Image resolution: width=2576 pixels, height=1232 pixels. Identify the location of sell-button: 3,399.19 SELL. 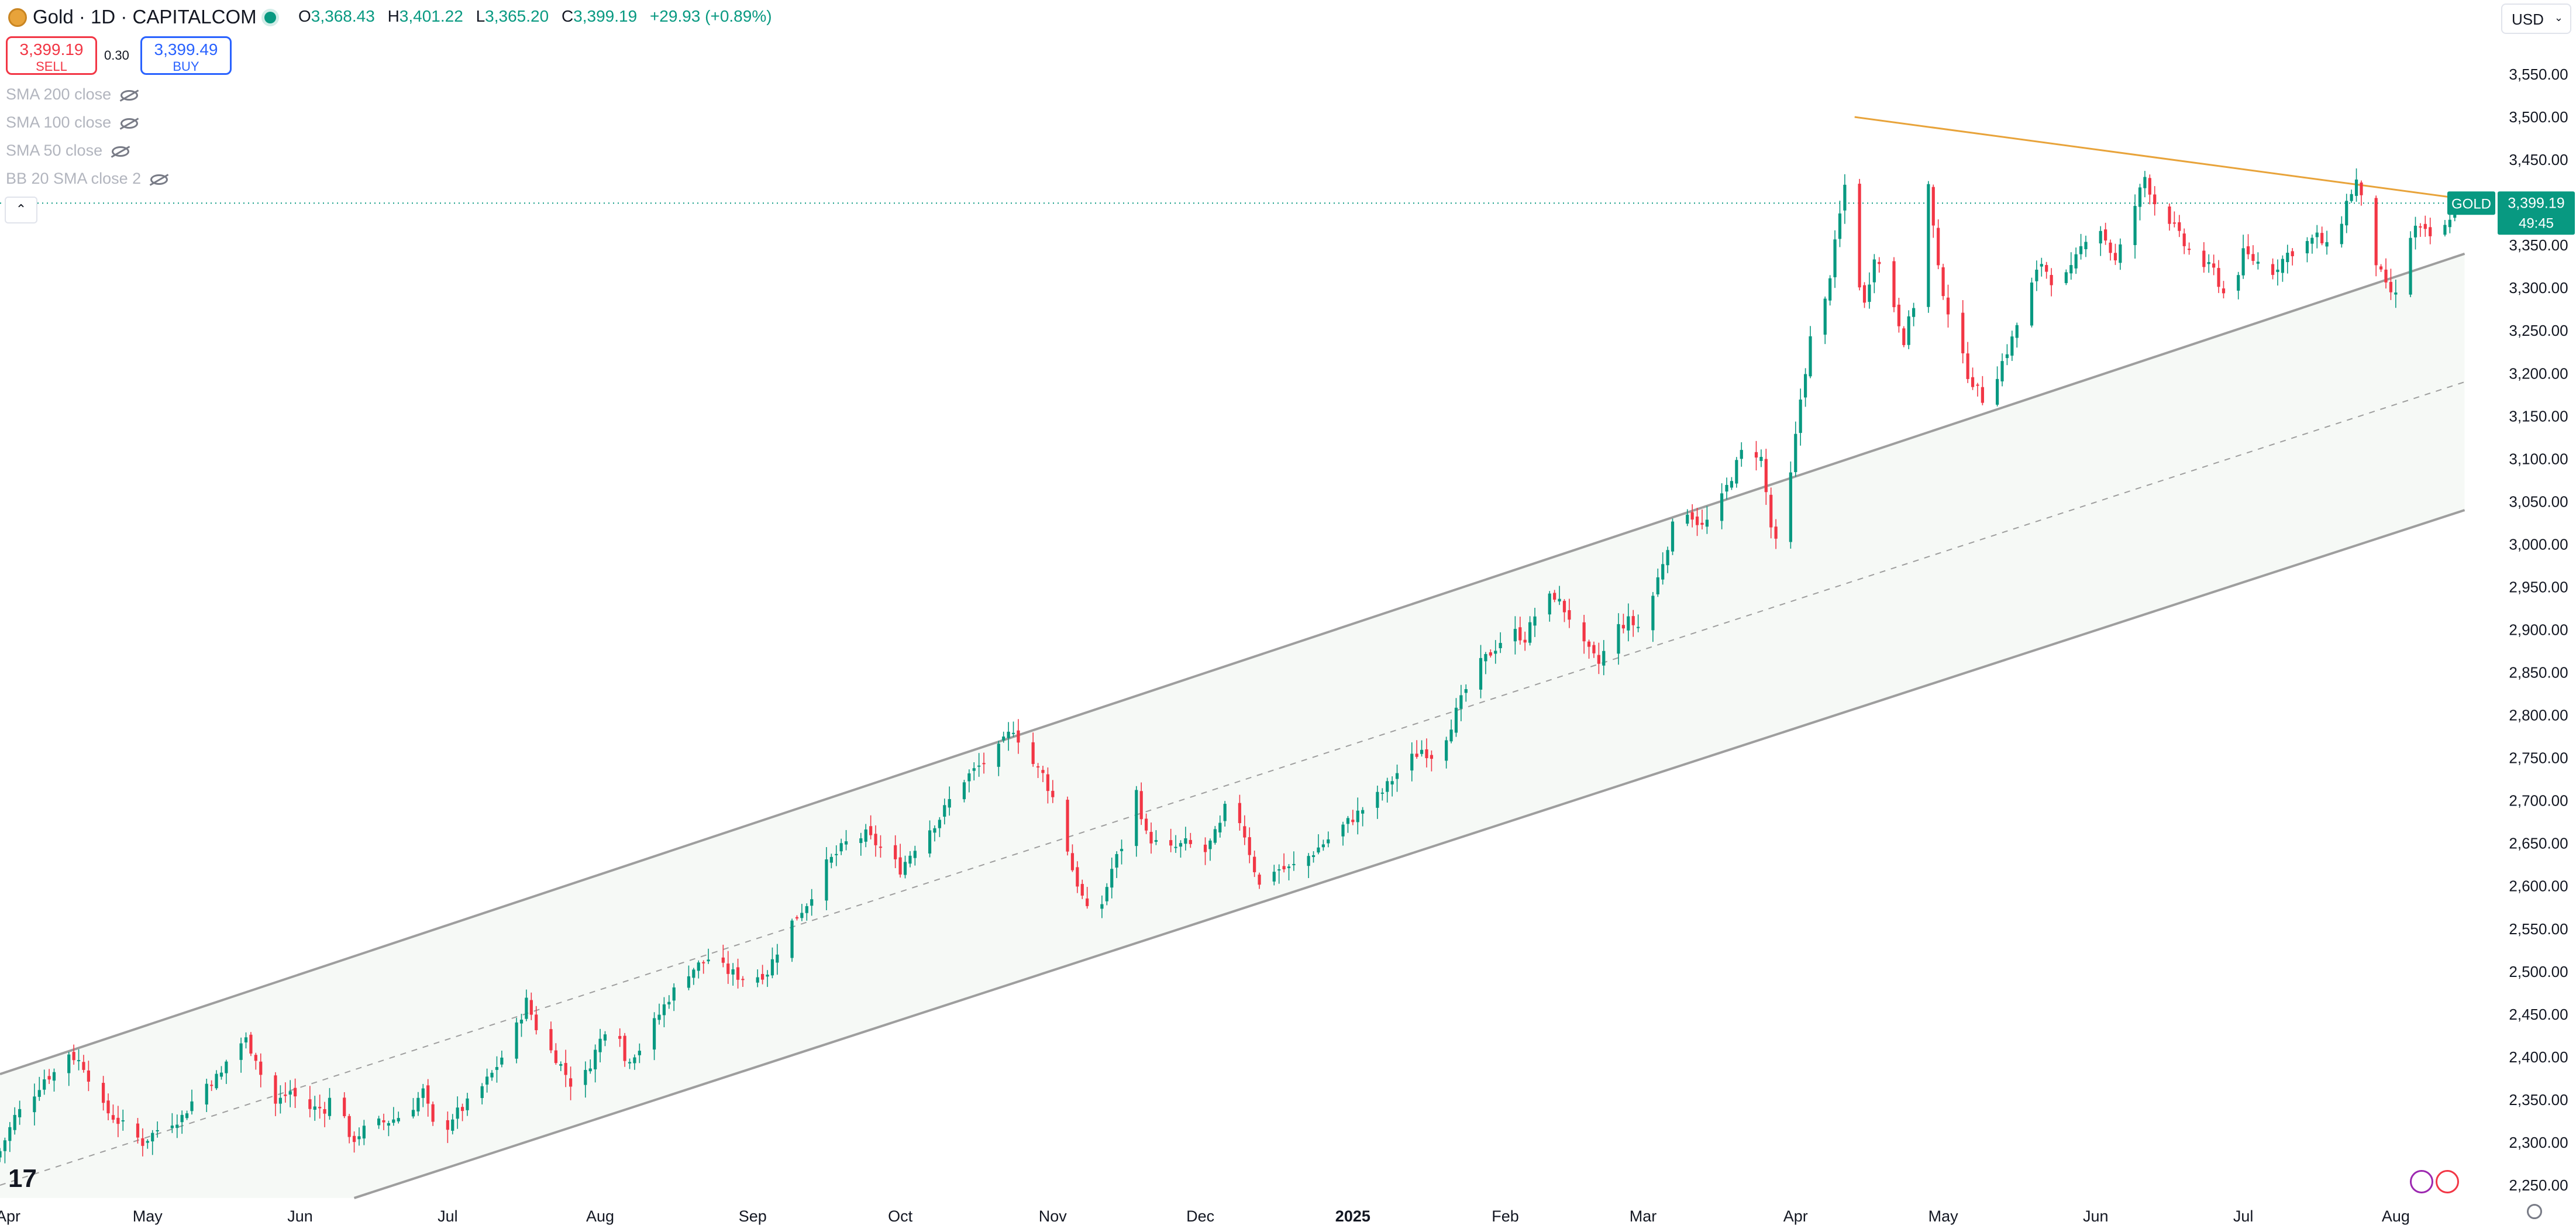
(51, 56).